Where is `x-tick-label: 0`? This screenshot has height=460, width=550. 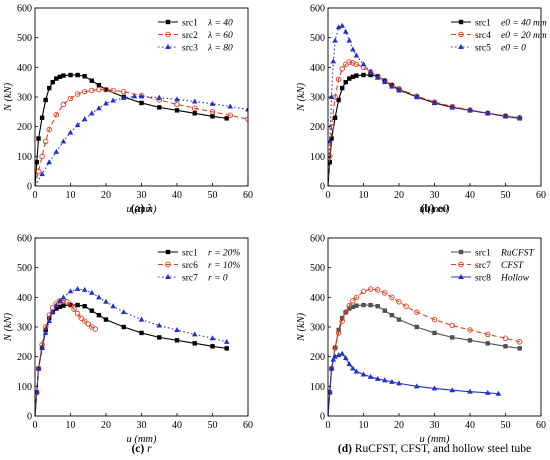 x-tick-label: 0 is located at coordinates (35, 425).